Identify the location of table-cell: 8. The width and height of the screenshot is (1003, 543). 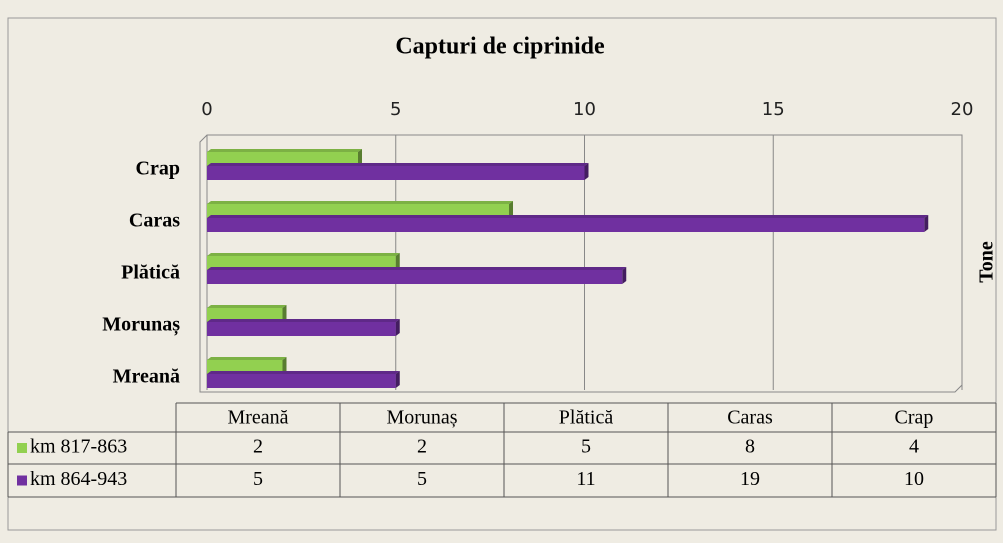
(750, 447).